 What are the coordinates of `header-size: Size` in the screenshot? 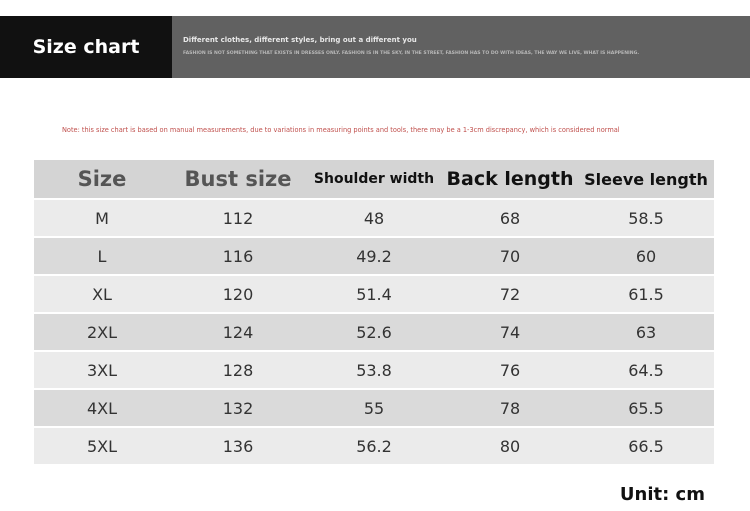 It's located at (102, 180).